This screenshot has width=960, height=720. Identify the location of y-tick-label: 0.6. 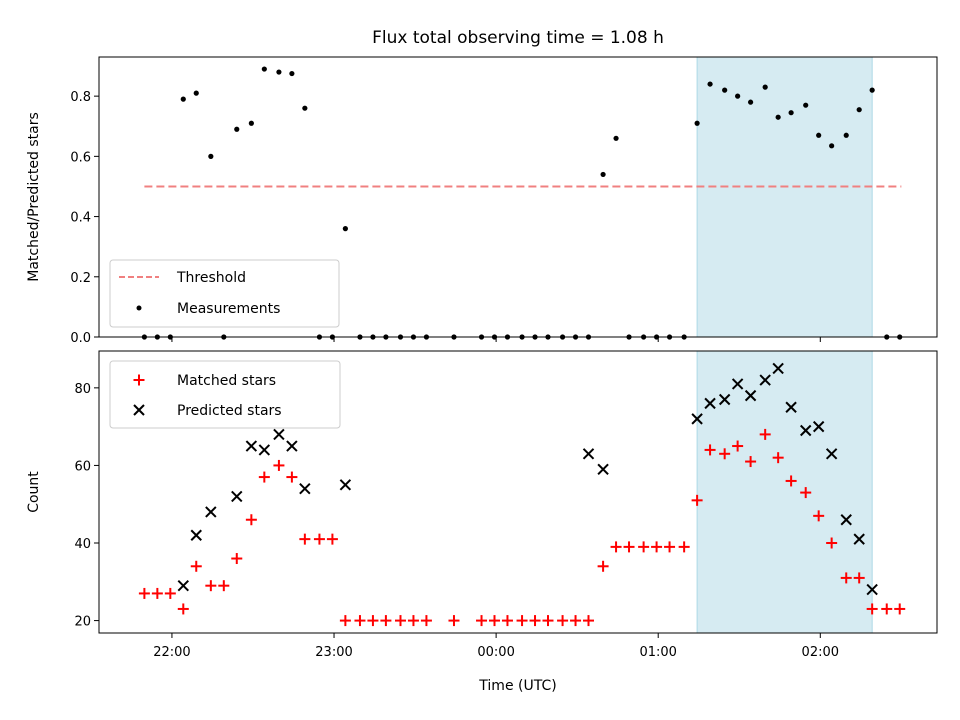
(80, 157).